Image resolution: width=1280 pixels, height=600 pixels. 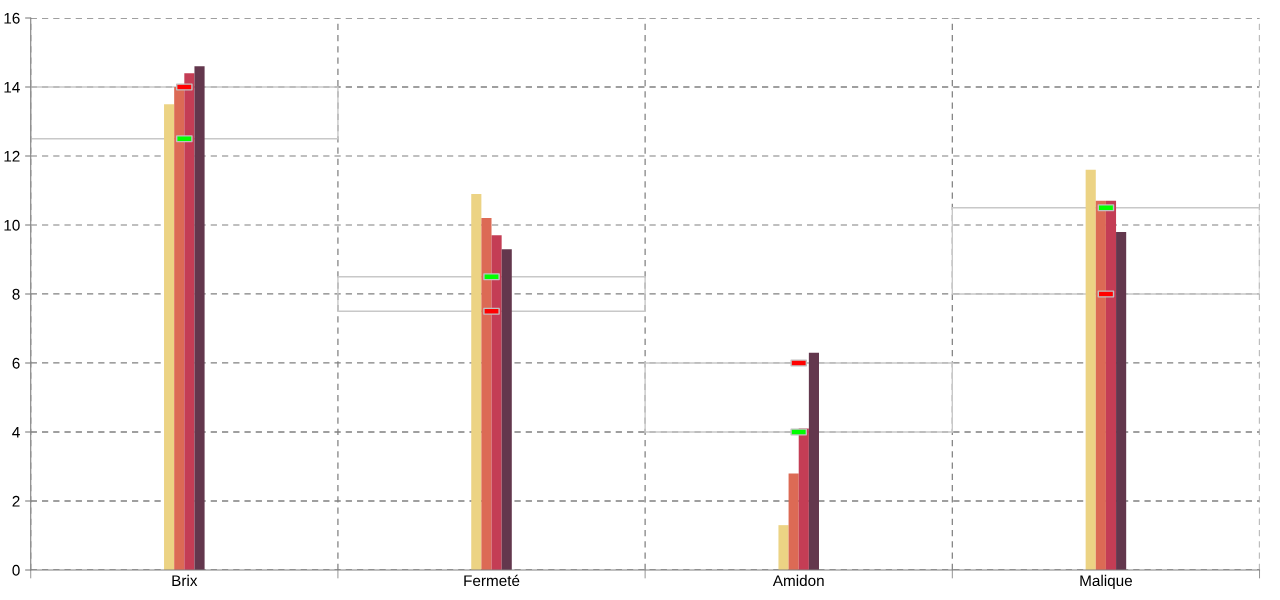 I want to click on y-tick-label: 6, so click(x=16, y=363).